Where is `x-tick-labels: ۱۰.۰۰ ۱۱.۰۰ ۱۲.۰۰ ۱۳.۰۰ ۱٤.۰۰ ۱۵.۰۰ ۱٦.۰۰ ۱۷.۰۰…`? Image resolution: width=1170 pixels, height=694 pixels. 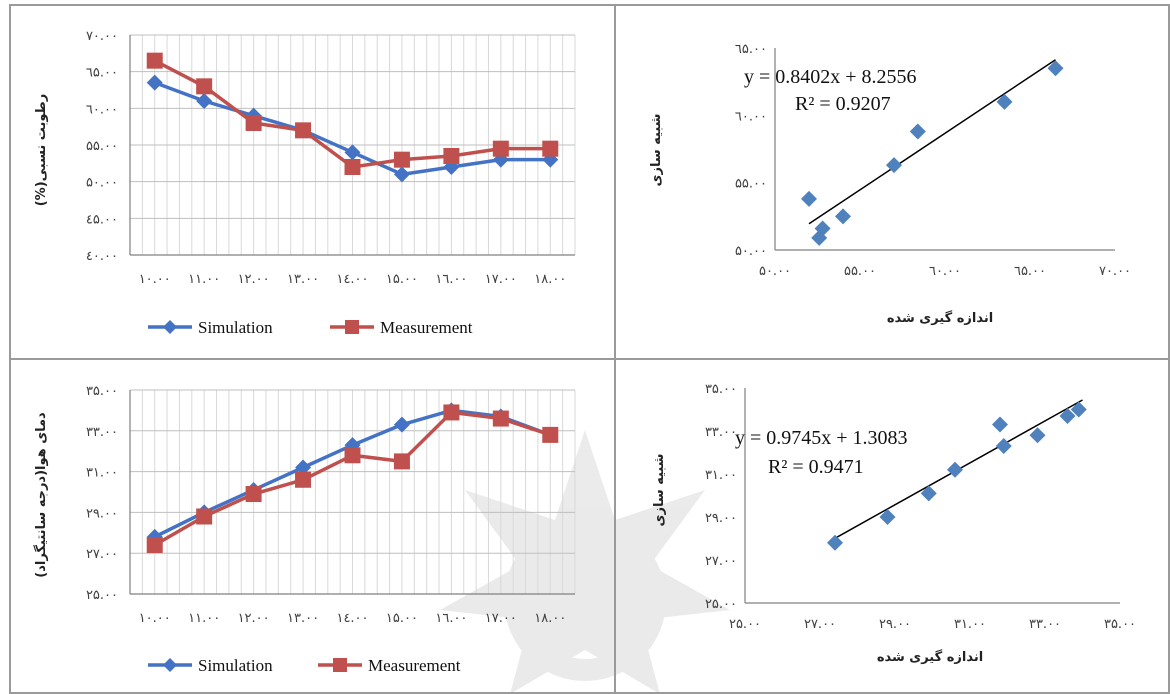
x-tick-labels: ۱۰.۰۰ ۱۱.۰۰ ۱۲.۰۰ ۱۳.۰۰ ۱٤.۰۰ ۱۵.۰۰ ۱٦.۰۰ ۱۷.۰۰… is located at coordinates (353, 279).